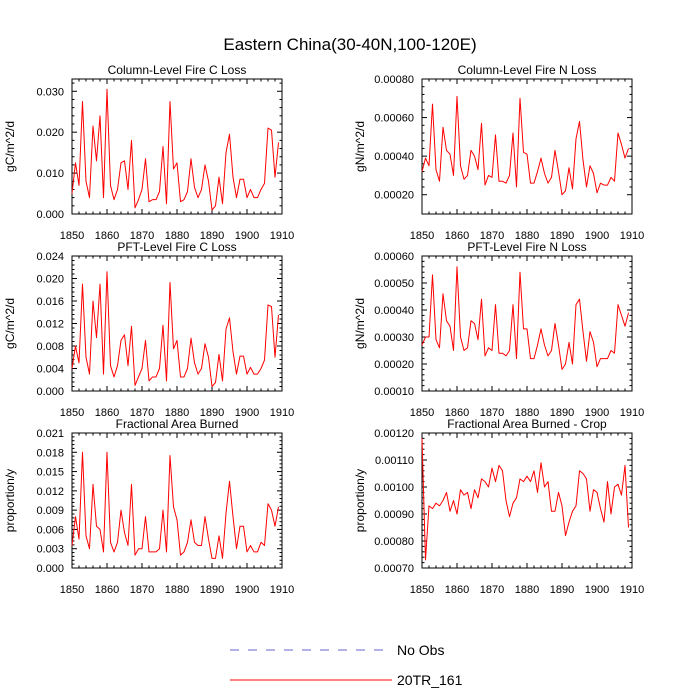 Image resolution: width=700 pixels, height=700 pixels. Describe the element at coordinates (50, 550) in the screenshot. I see `y-tick-label: 0.003` at that location.